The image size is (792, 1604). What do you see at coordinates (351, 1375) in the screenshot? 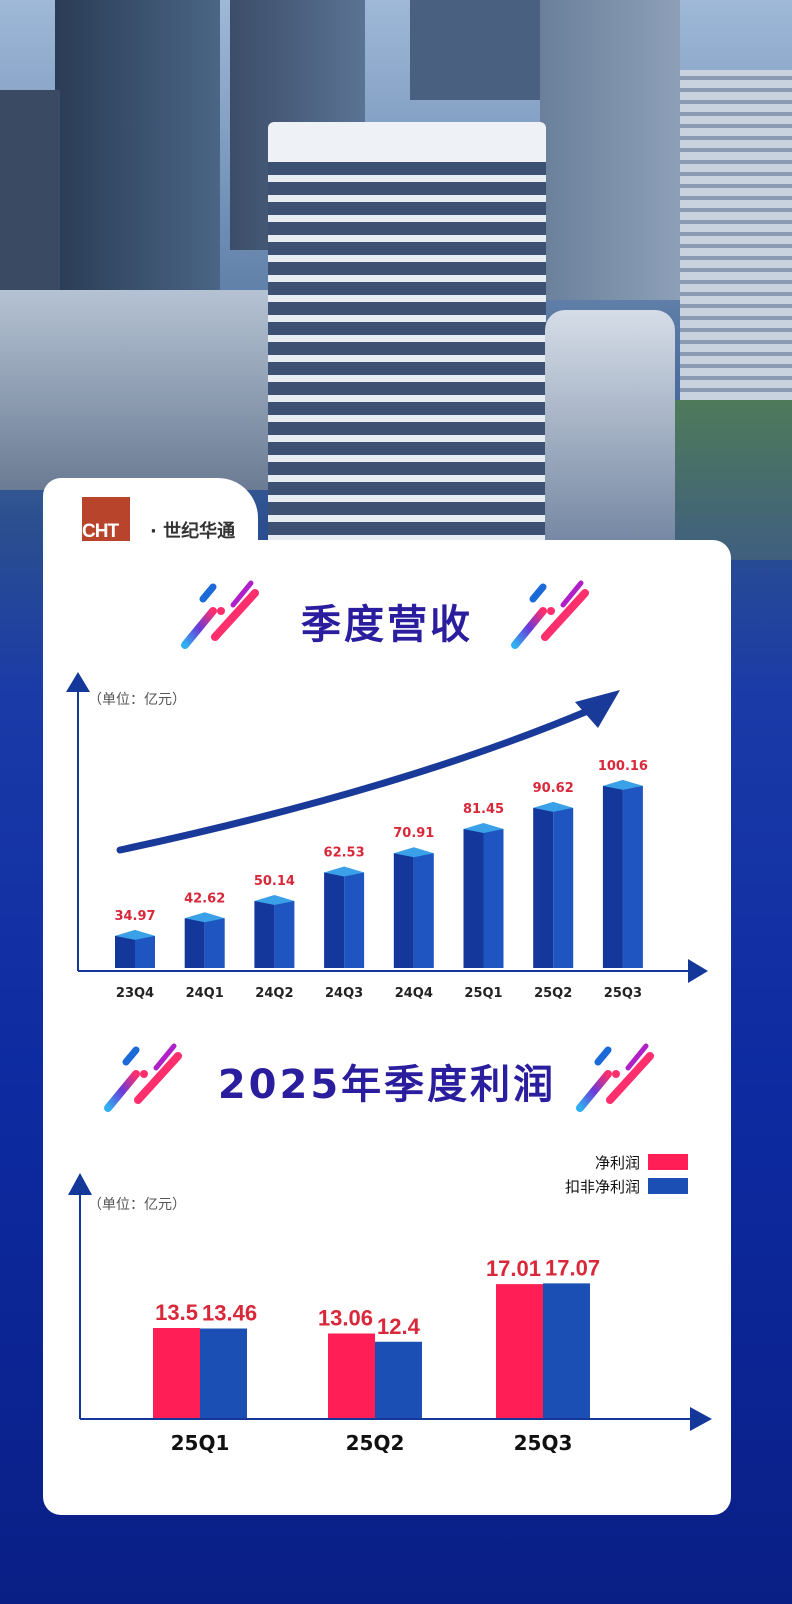
I see `profit-bar-25Q2-net` at bounding box center [351, 1375].